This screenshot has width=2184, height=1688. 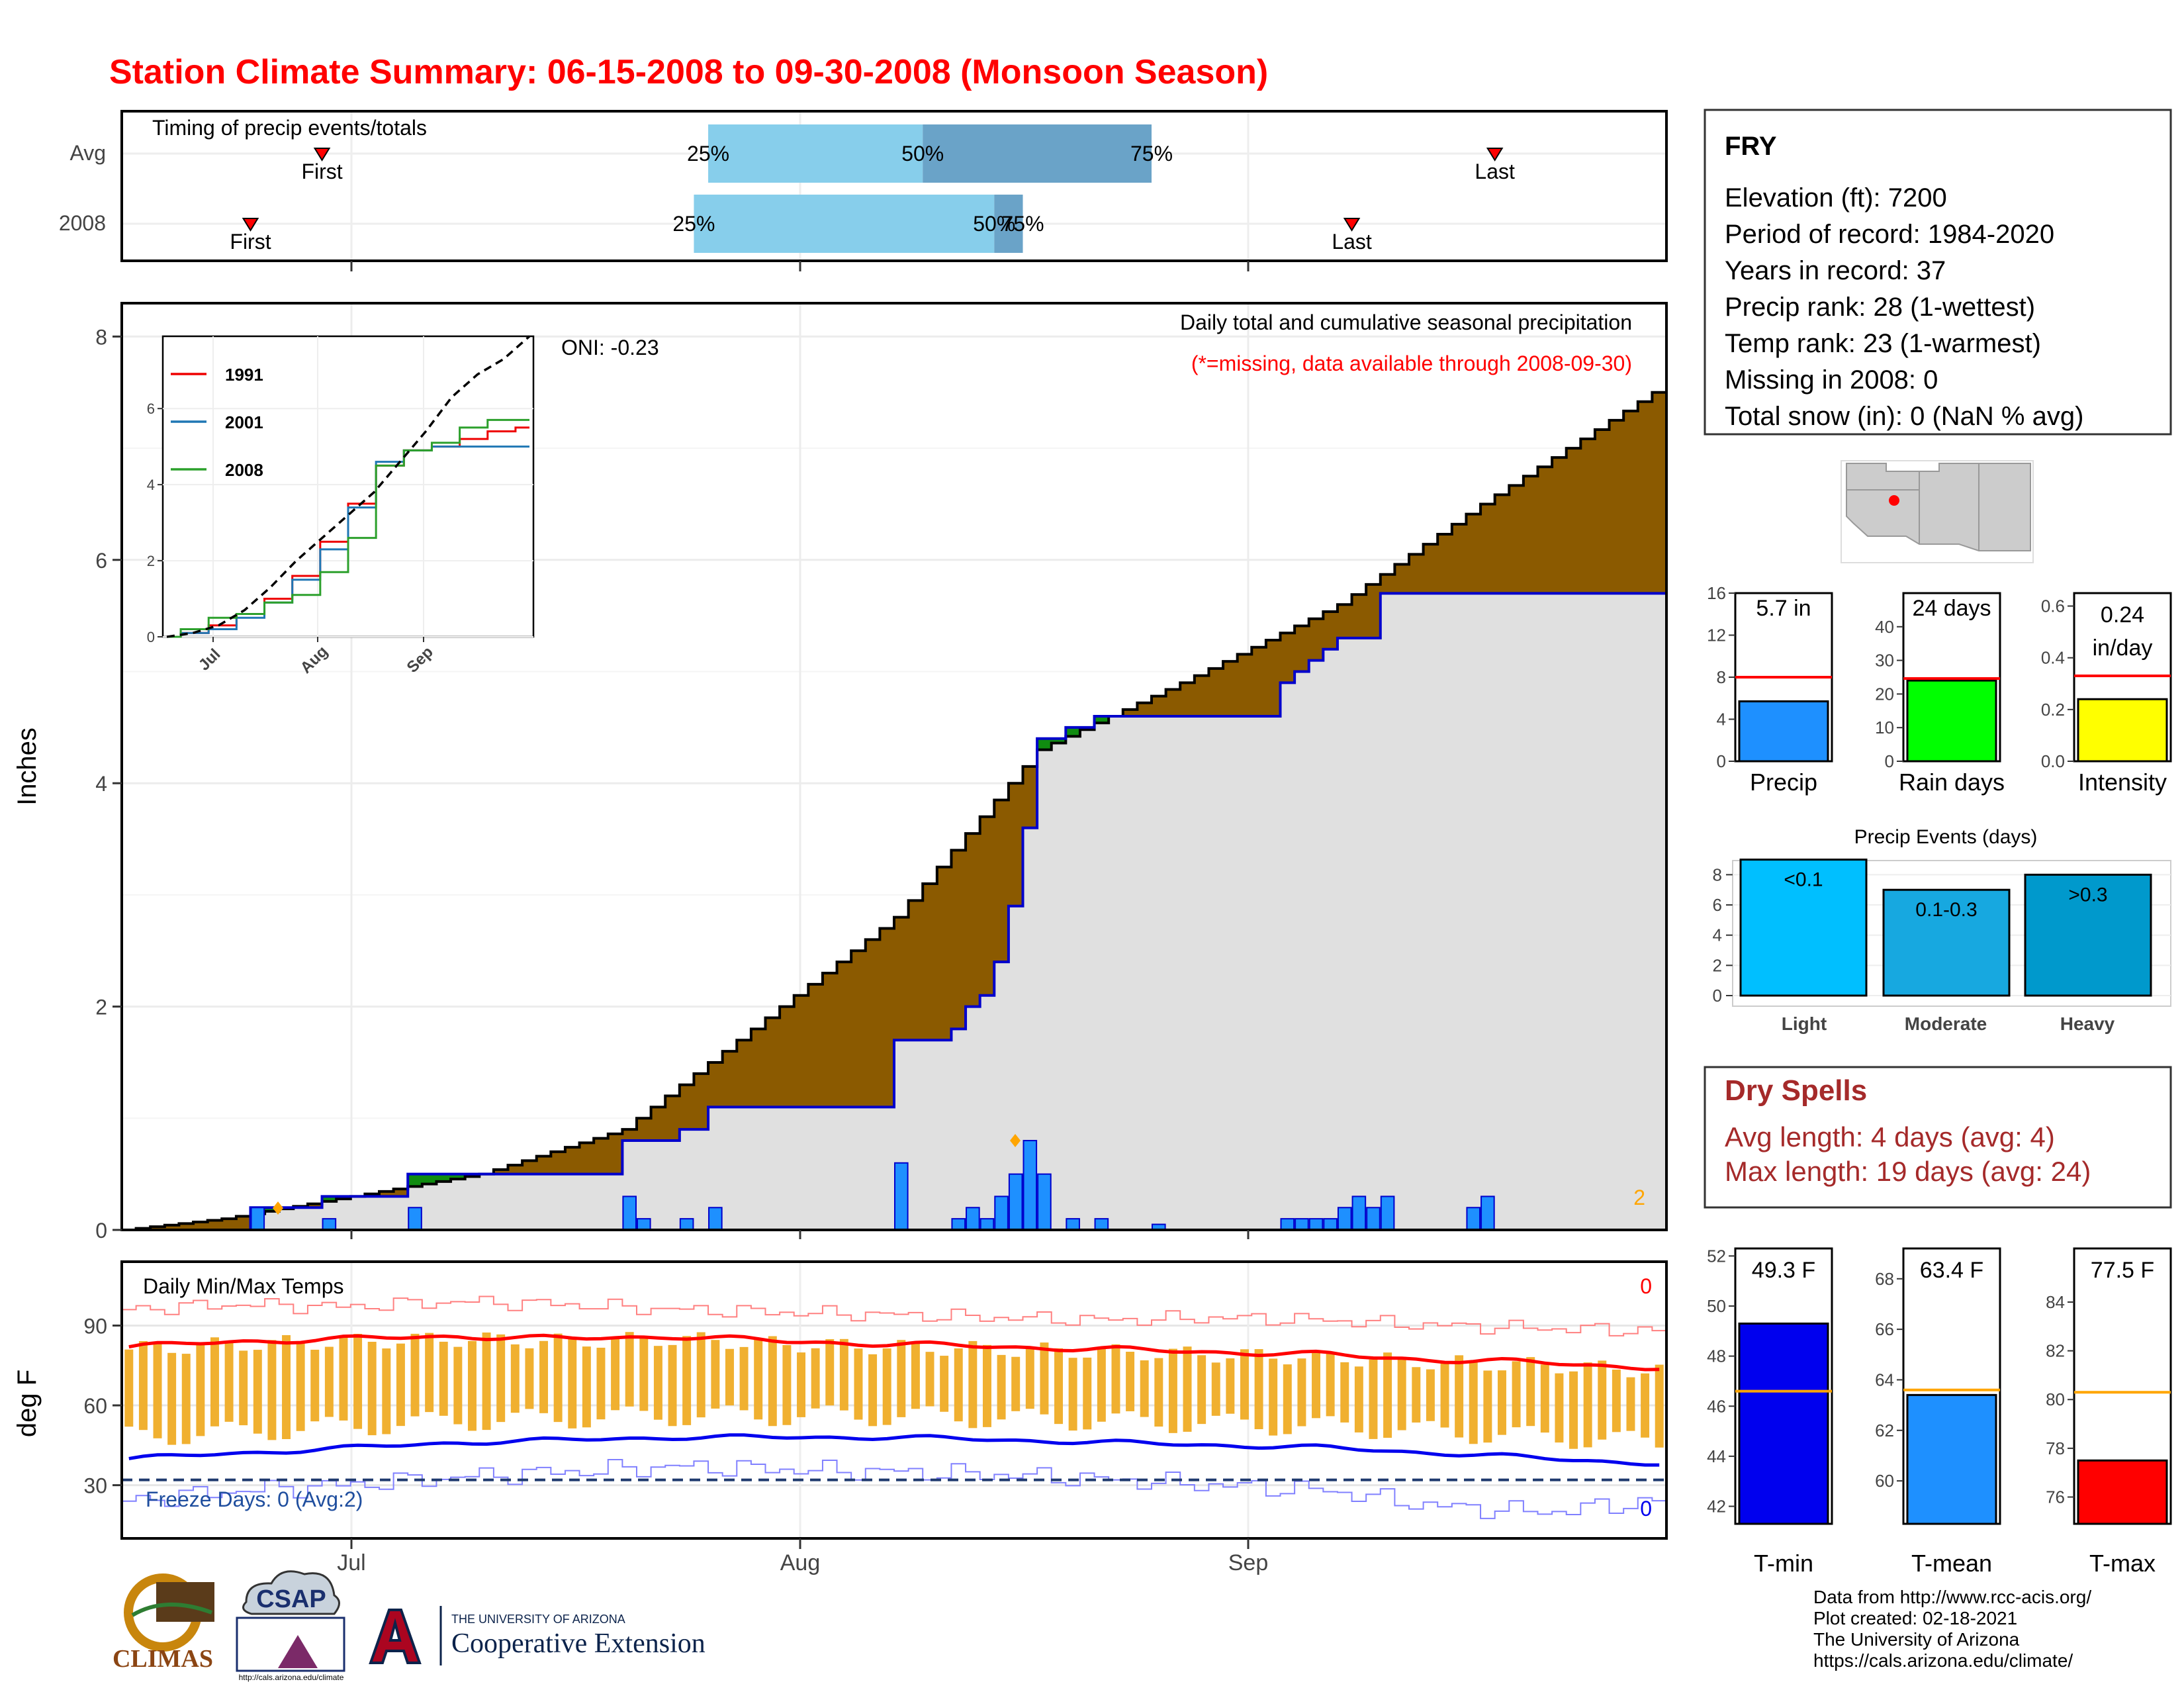 What do you see at coordinates (291, 1599) in the screenshot?
I see `csap-logo-text: CSAP` at bounding box center [291, 1599].